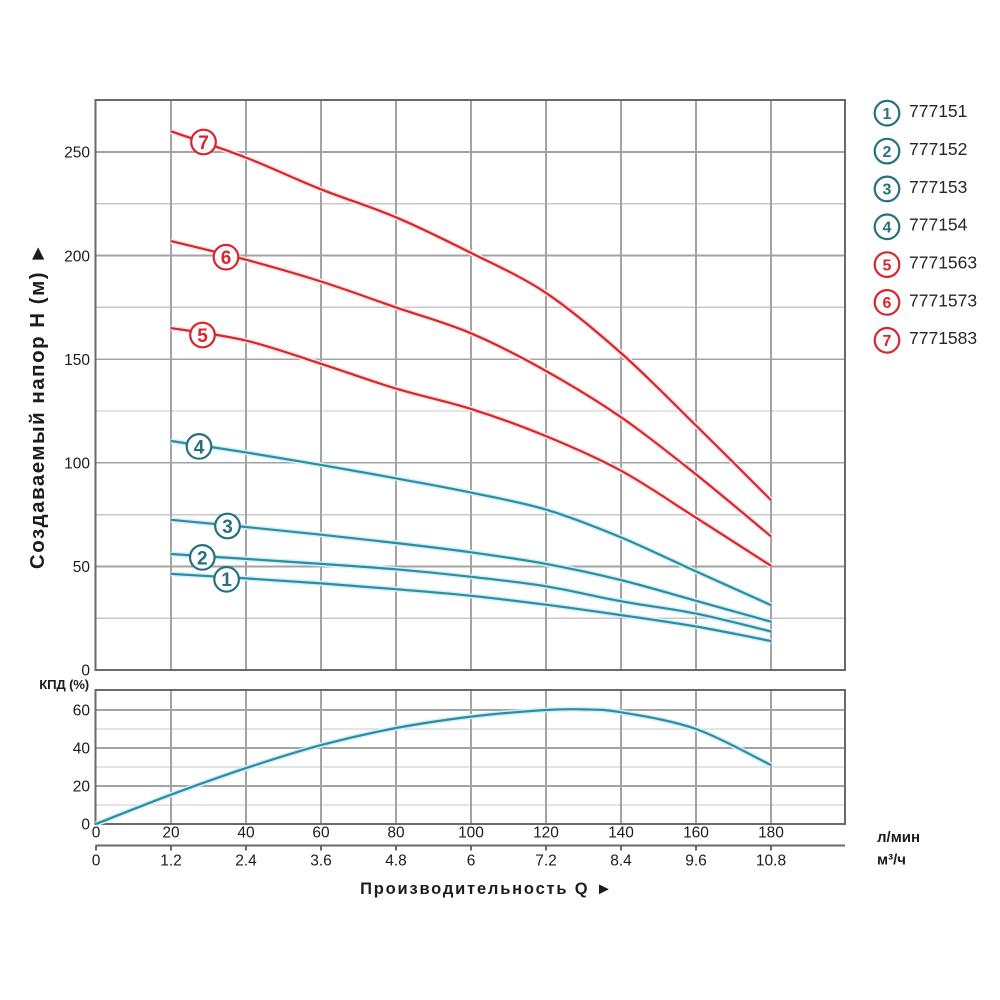 Image resolution: width=1000 pixels, height=1000 pixels. I want to click on svg-text: 150, so click(77, 360).